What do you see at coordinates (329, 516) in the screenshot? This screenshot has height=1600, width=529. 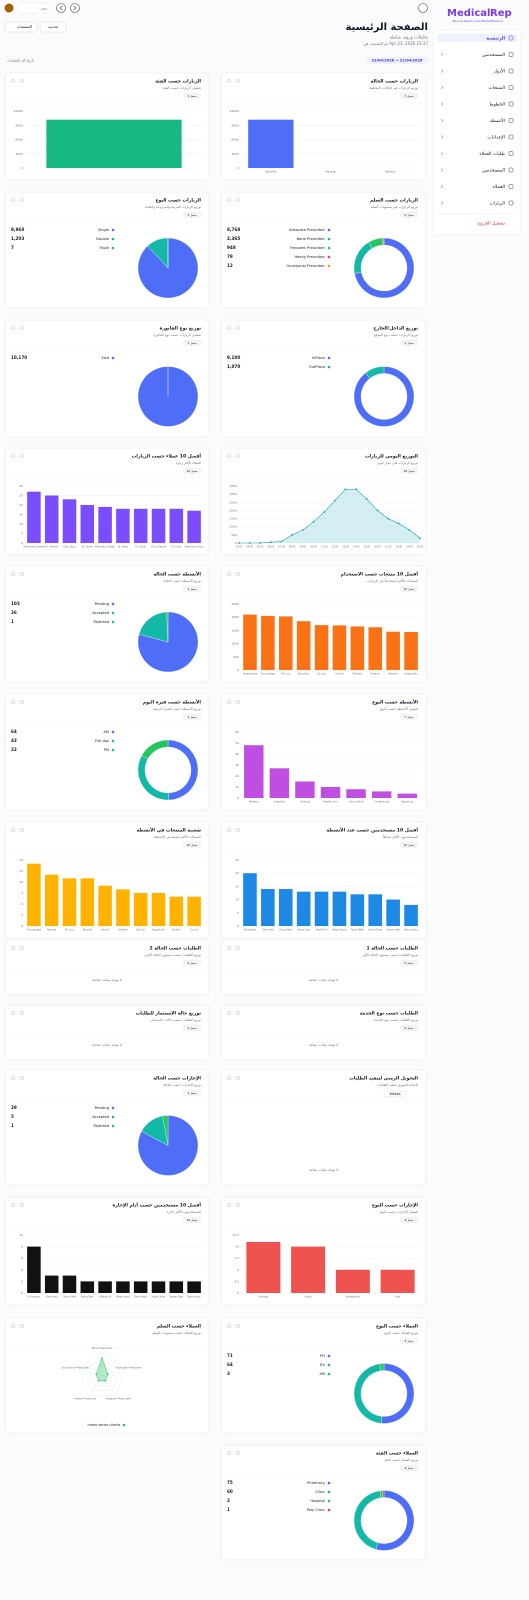 I see `area` at bounding box center [329, 516].